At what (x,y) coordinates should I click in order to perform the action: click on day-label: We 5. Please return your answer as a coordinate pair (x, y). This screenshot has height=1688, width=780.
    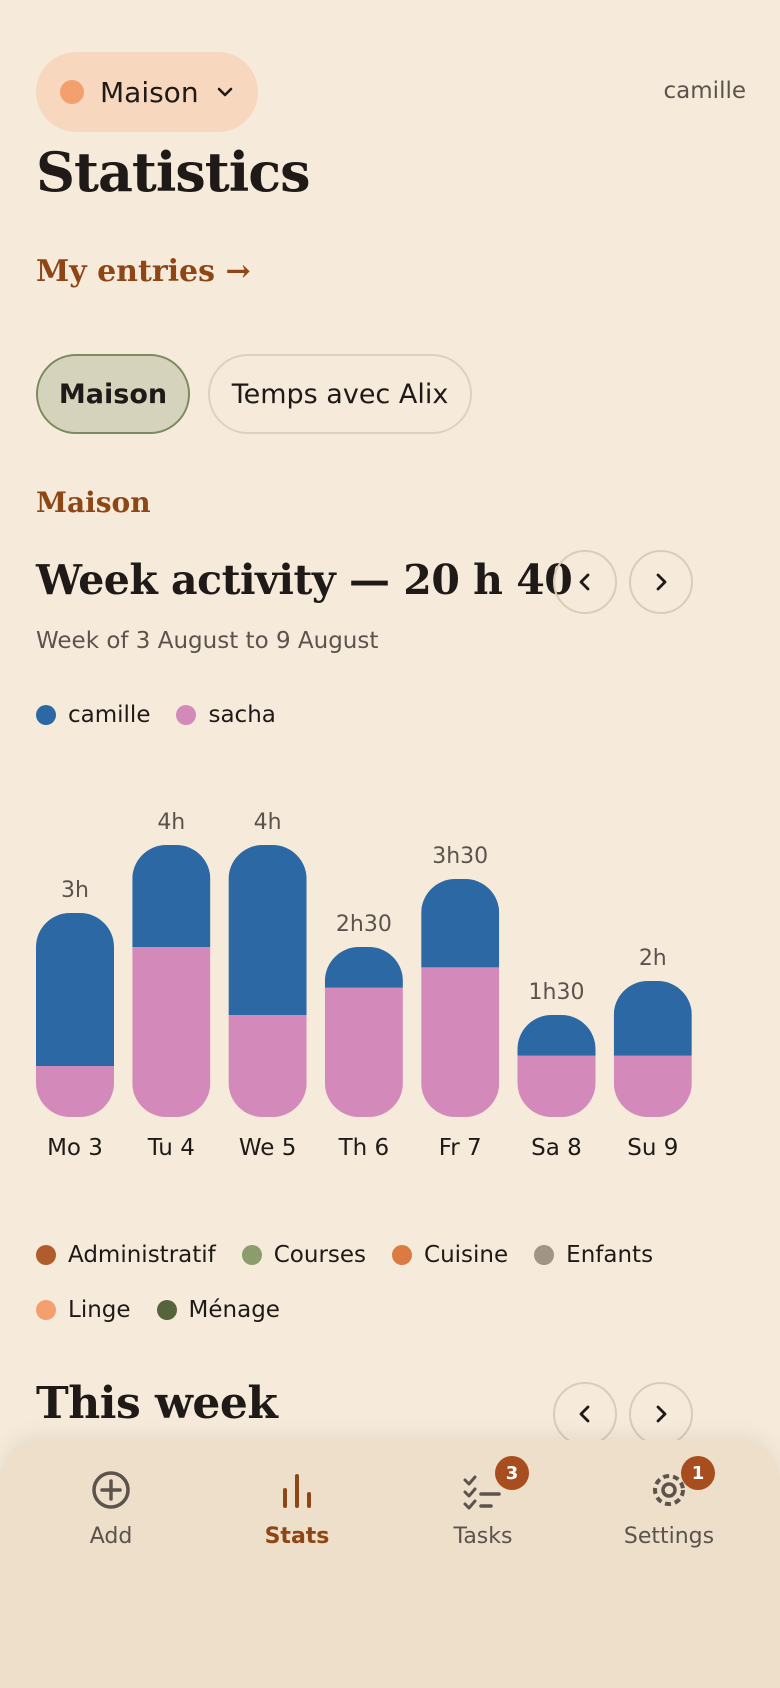
    Looking at the image, I should click on (268, 1148).